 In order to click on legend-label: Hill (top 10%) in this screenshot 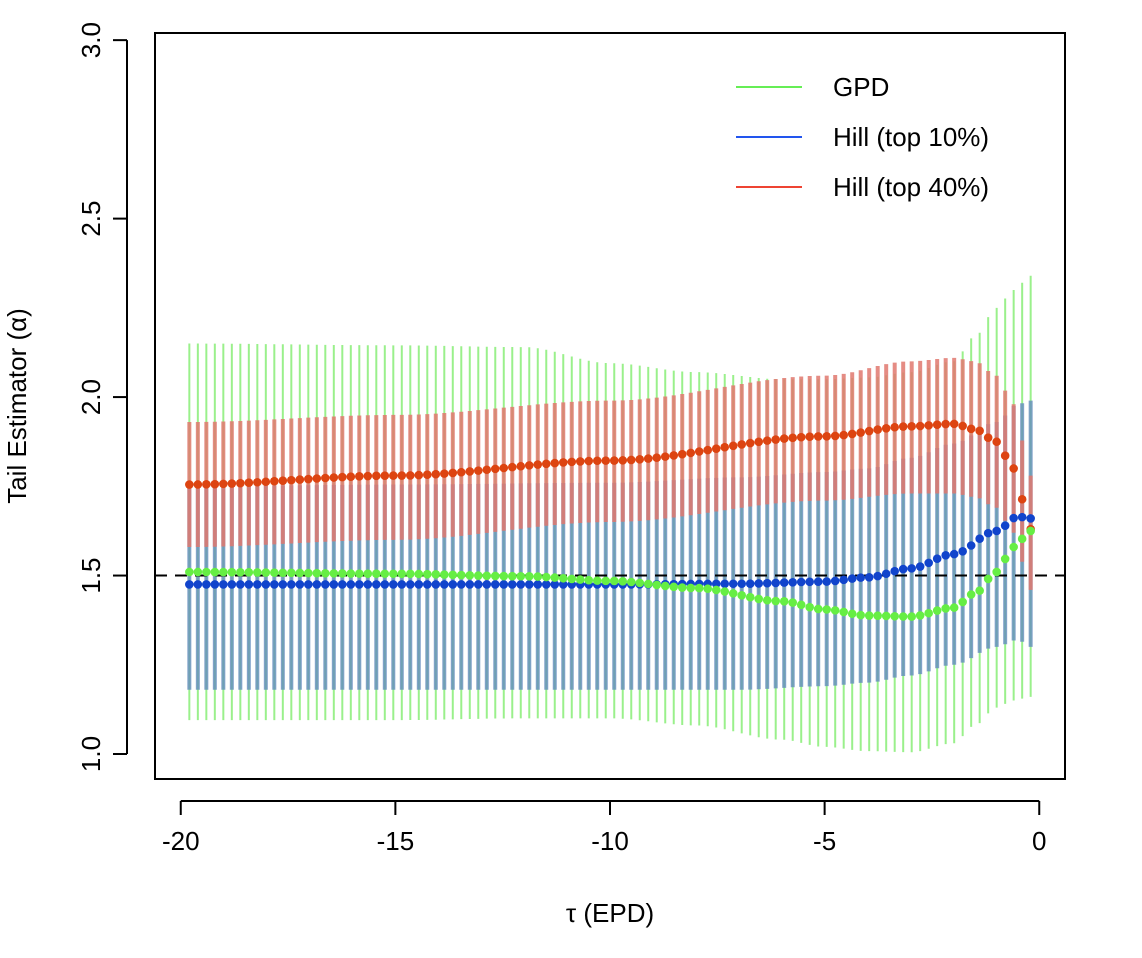, I will do `click(911, 137)`.